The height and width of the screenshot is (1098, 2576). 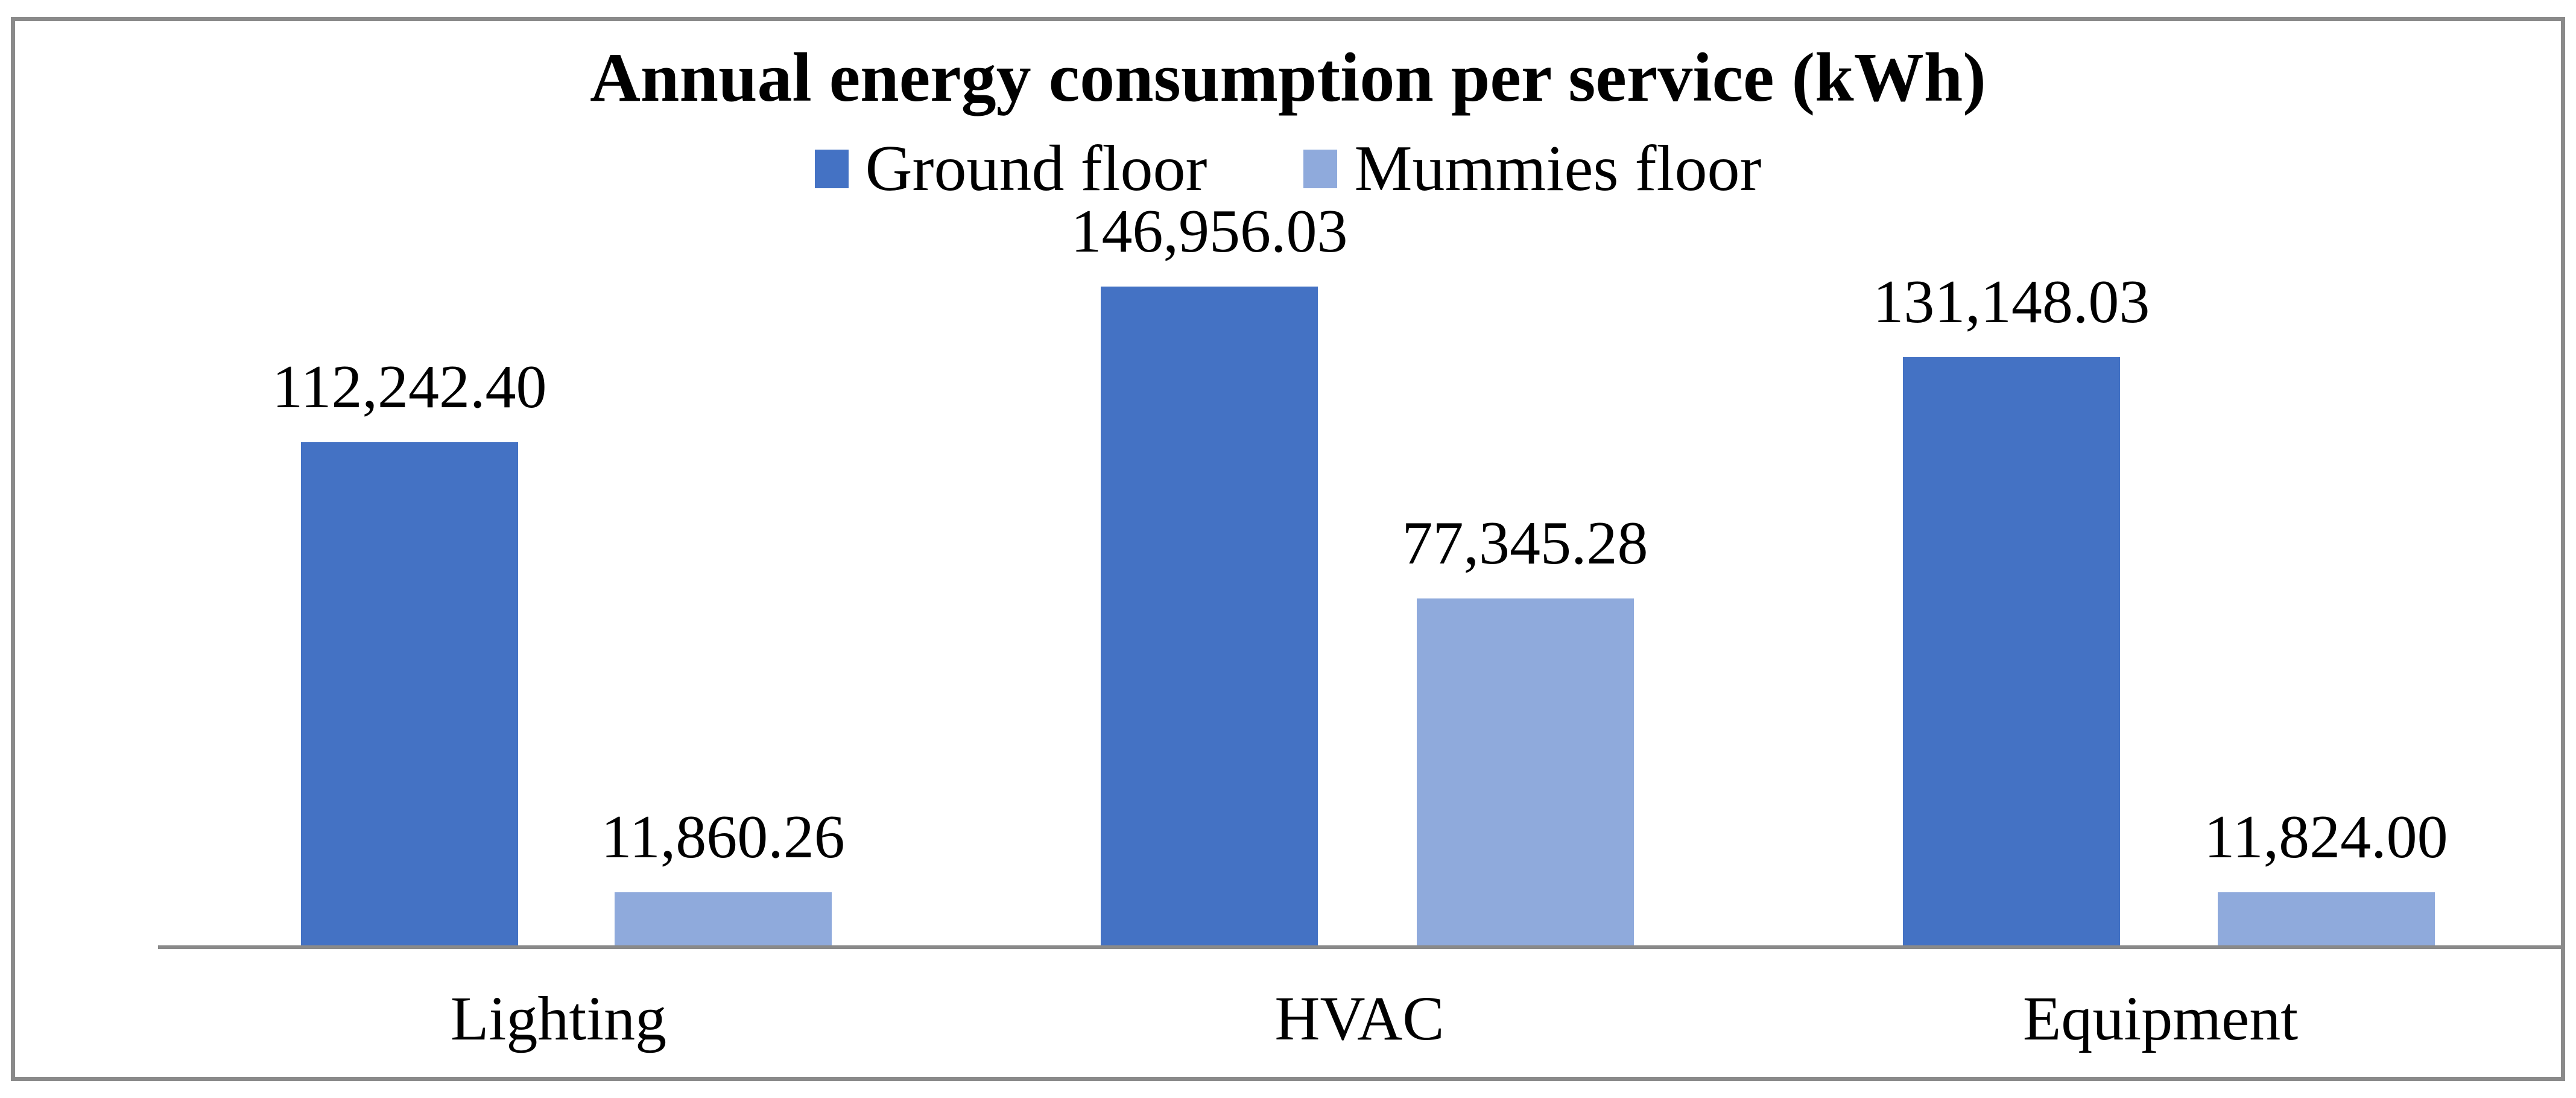 What do you see at coordinates (558, 1018) in the screenshot?
I see `category-label-lighting: Lighting` at bounding box center [558, 1018].